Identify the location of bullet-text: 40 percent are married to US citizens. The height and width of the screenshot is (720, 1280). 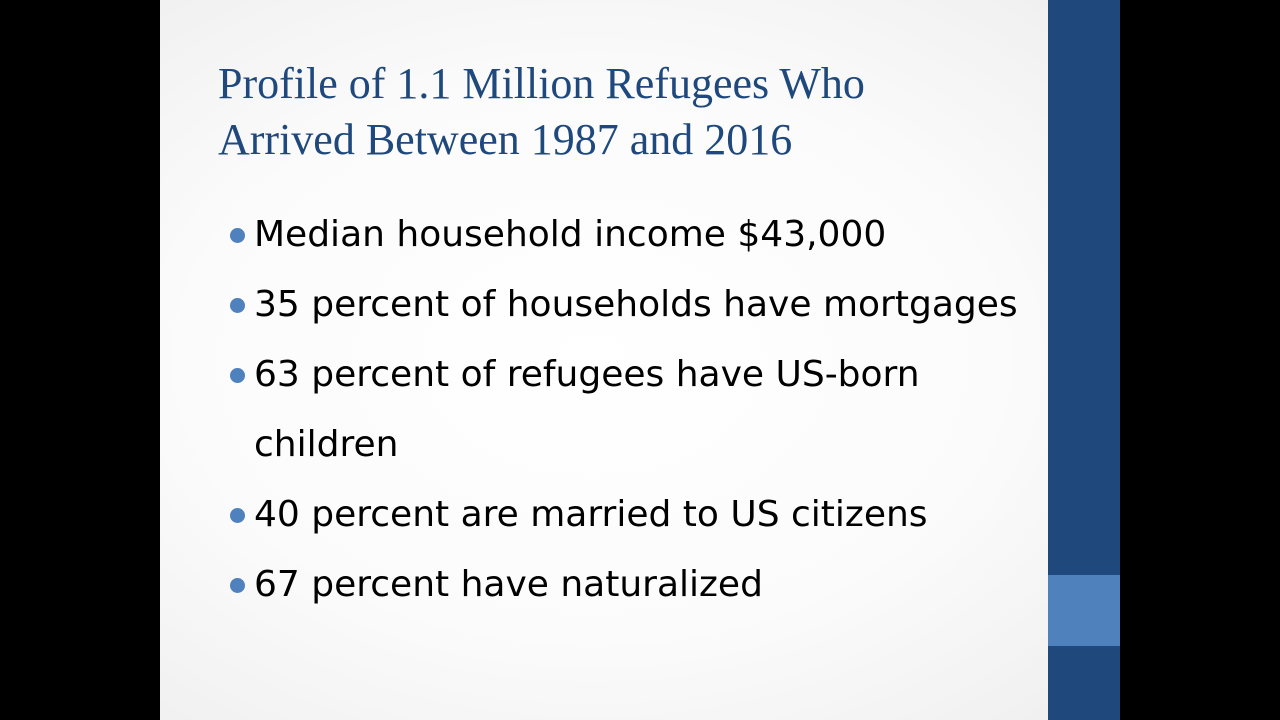
(591, 514).